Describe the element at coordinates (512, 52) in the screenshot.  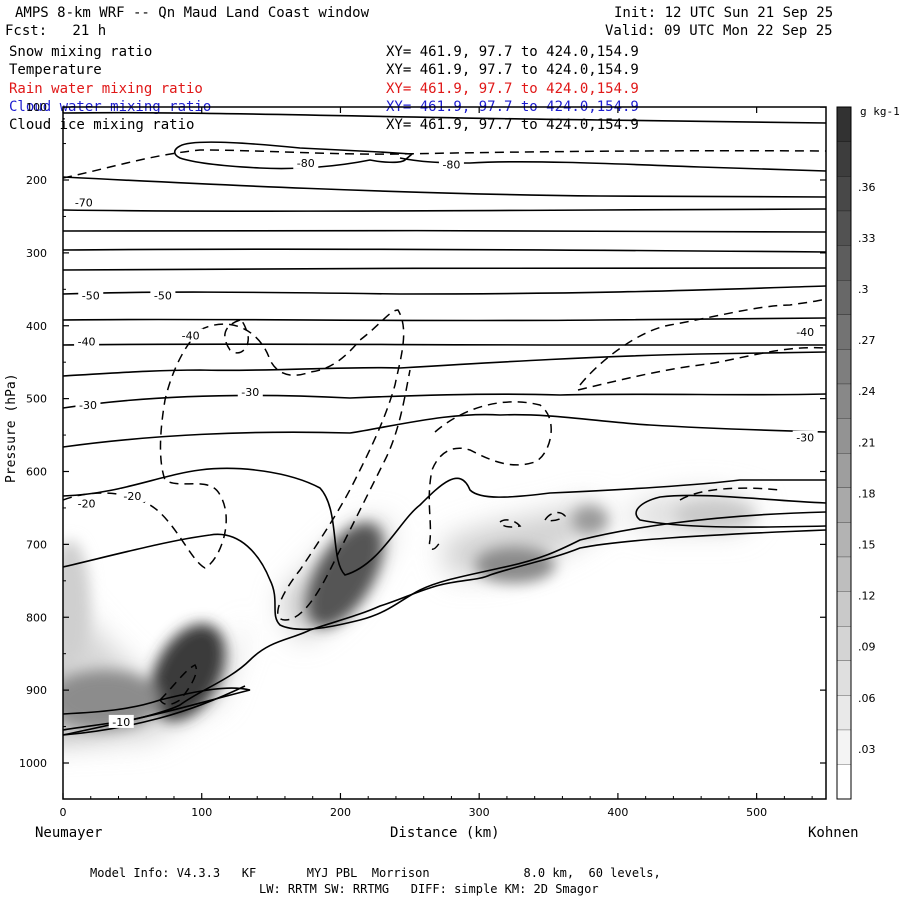
I see `field-xy-snow: XY= 461.9, 97.7 to 424.0,154.9` at that location.